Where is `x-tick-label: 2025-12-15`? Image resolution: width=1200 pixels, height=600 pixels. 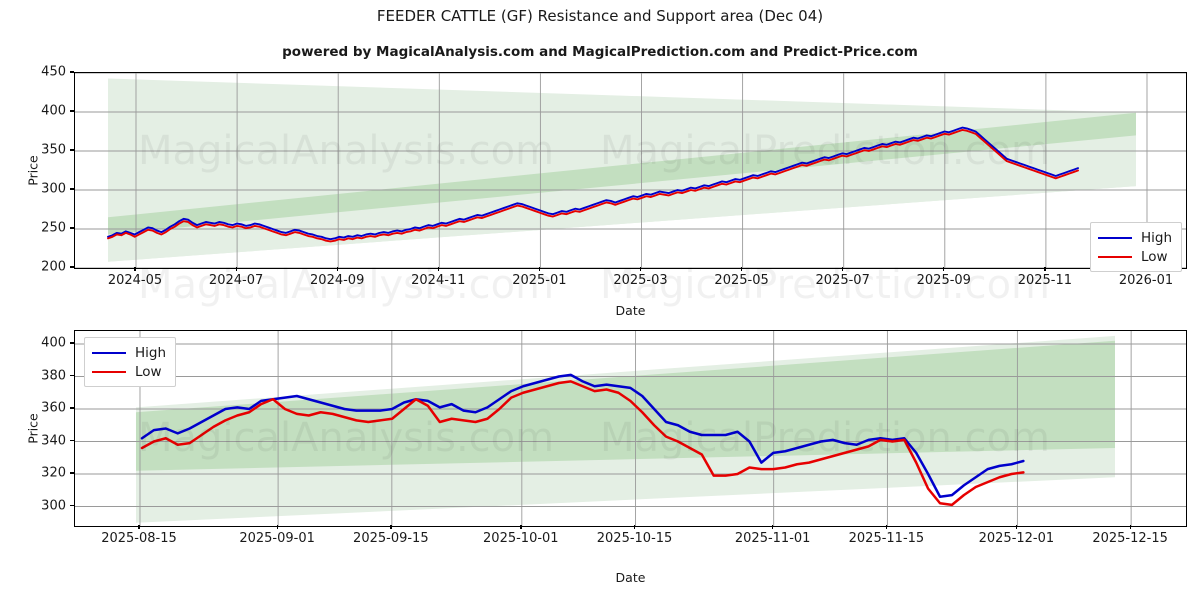
x-tick-label: 2025-12-15 is located at coordinates (1130, 538).